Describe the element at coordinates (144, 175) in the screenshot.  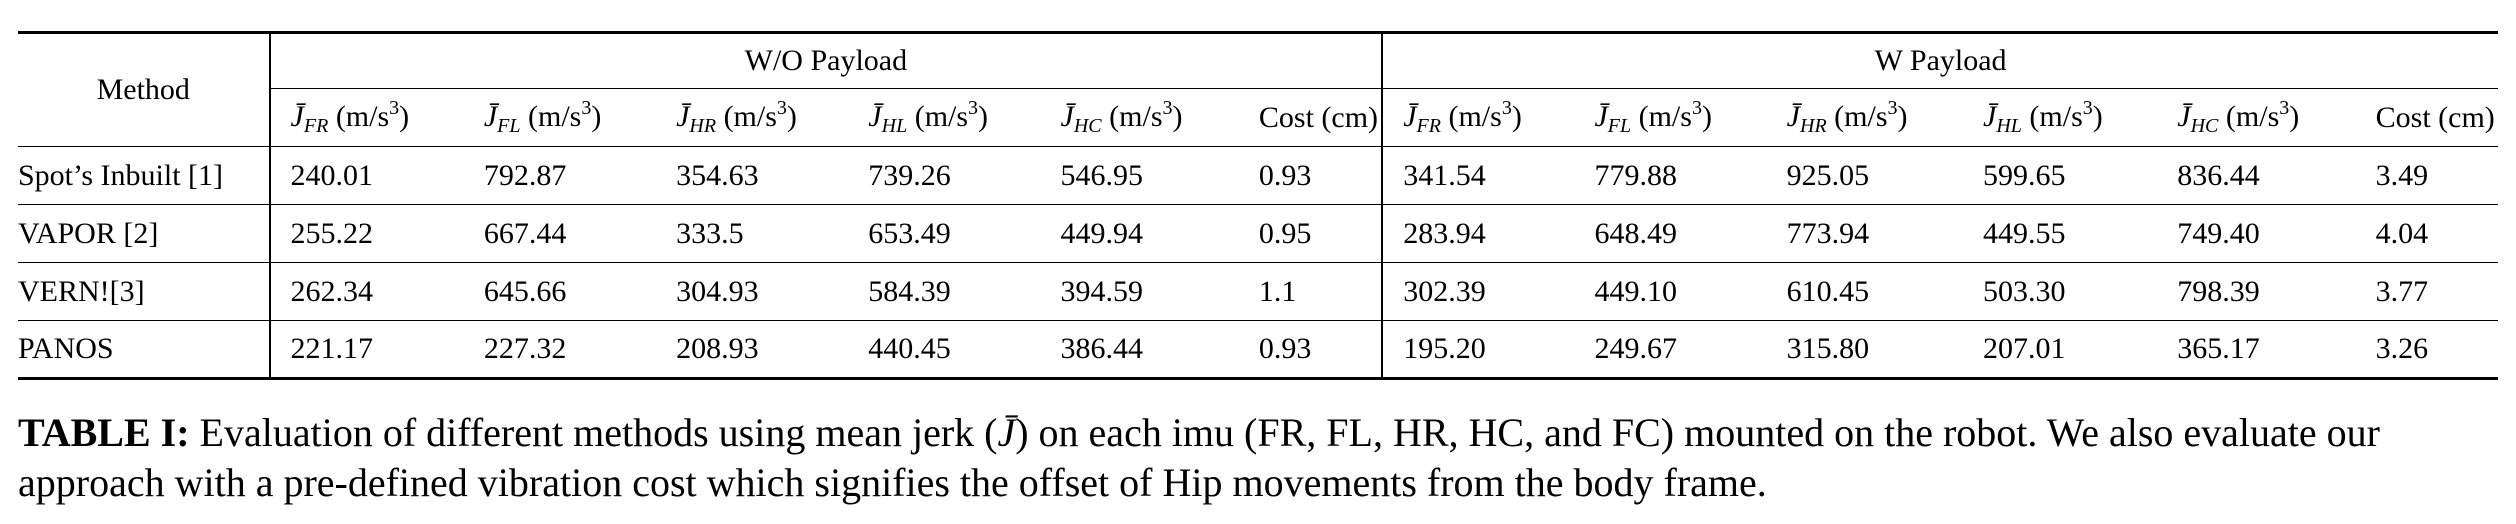
I see `method-cell: Spot’s Inbuilt [1]` at that location.